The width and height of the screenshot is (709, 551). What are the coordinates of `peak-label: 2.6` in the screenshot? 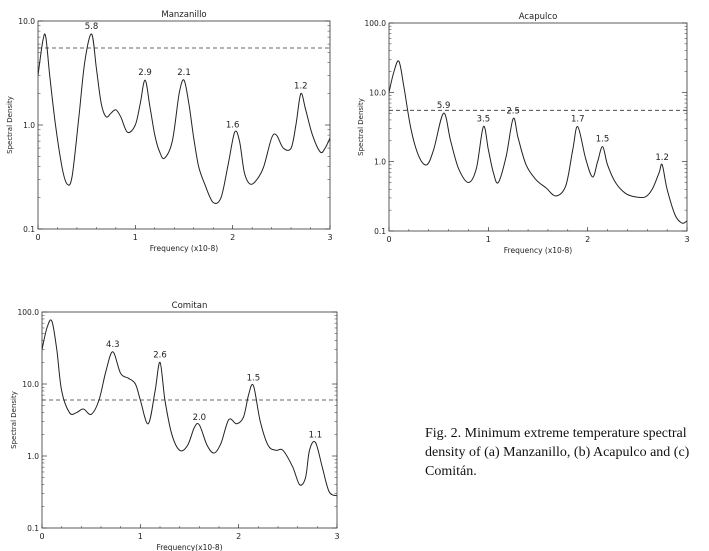 It's located at (160, 355).